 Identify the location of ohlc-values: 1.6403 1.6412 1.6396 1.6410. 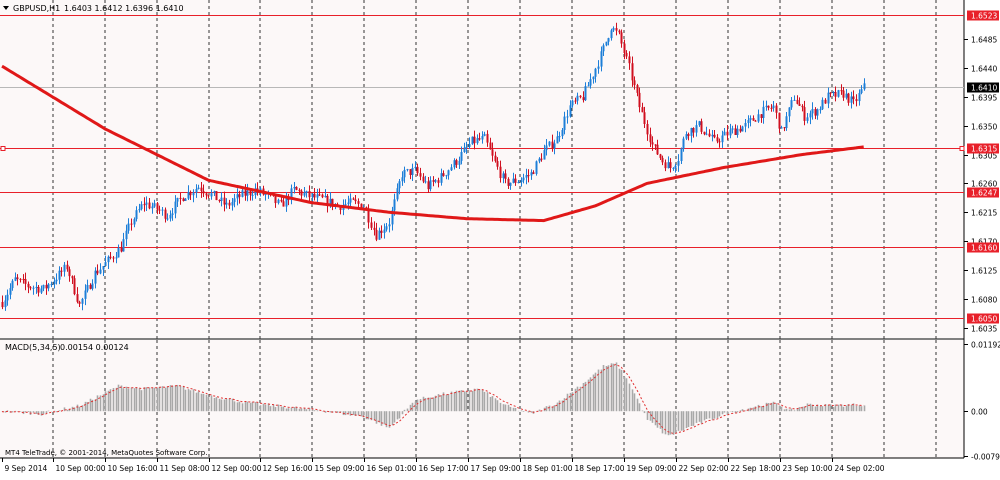
(124, 8).